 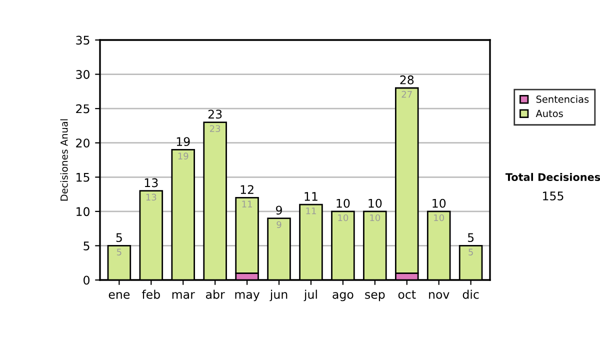 What do you see at coordinates (470, 294) in the screenshot?
I see `x-tick-label: dic` at bounding box center [470, 294].